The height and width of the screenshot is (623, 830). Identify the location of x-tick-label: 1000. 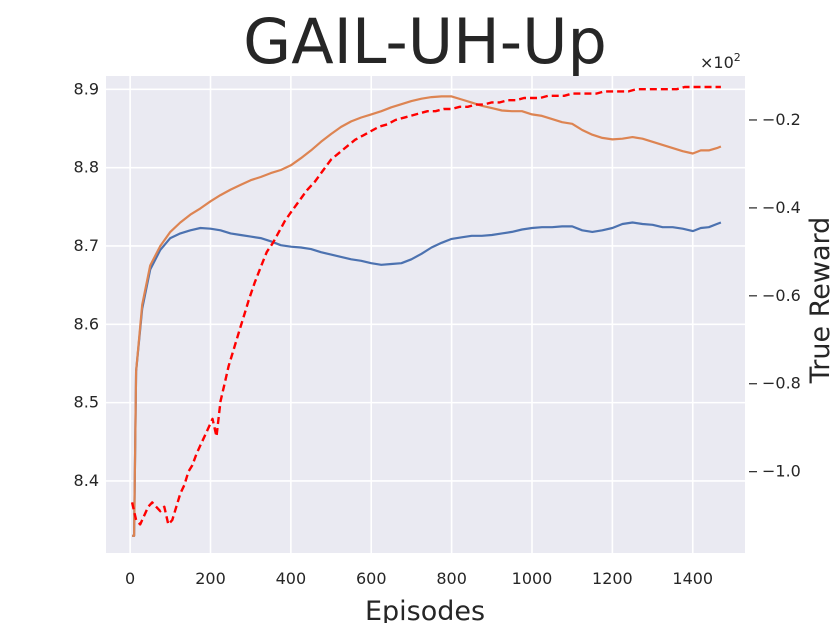
(532, 578).